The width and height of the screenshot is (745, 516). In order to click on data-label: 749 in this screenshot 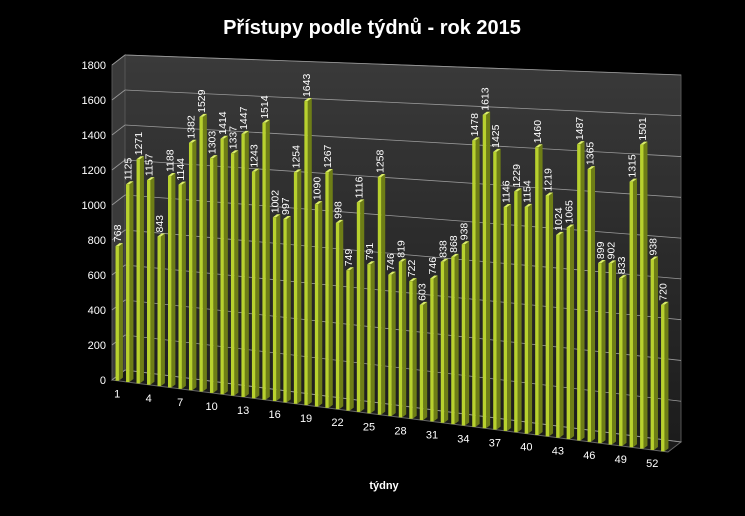, I will do `click(349, 258)`.